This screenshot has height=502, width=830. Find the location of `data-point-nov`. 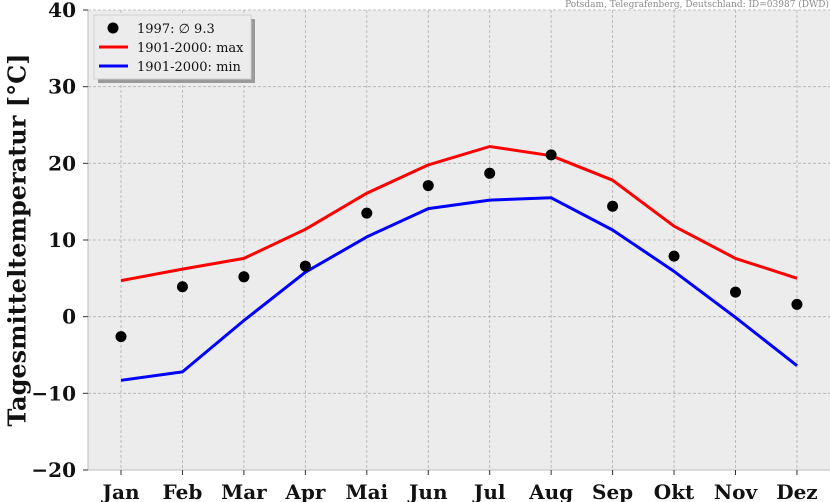

data-point-nov is located at coordinates (735, 292).